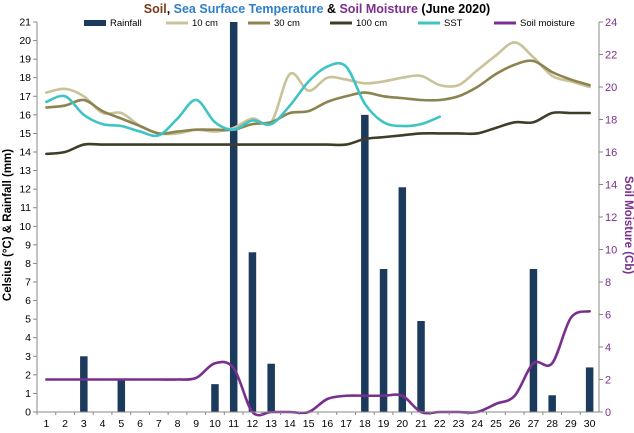 This screenshot has width=634, height=433. I want to click on legend-label-sst: SST, so click(453, 23).